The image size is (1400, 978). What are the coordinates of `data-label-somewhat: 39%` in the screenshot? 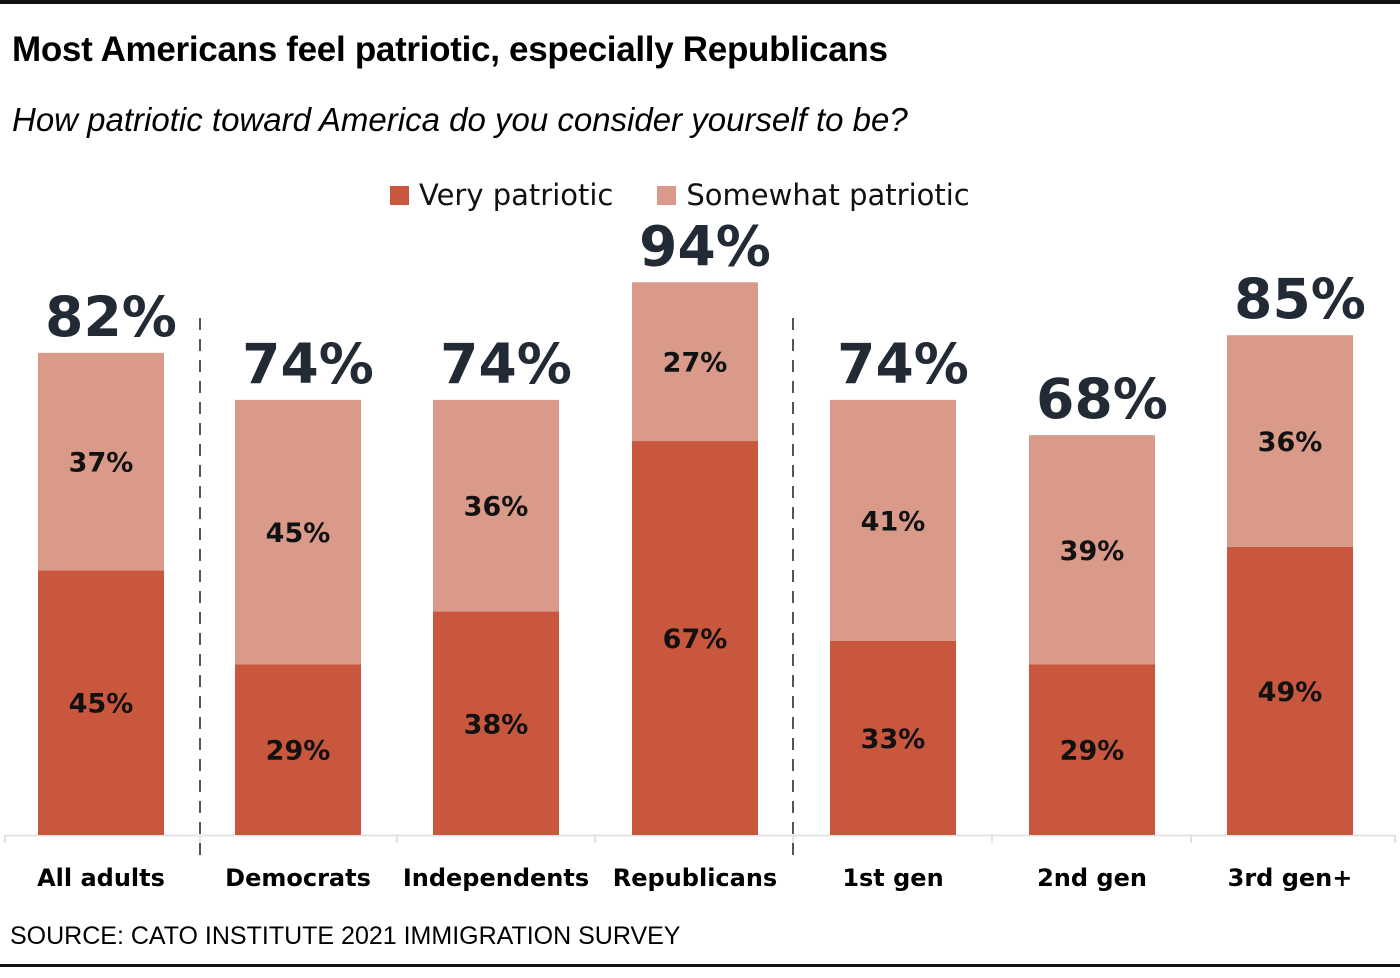 It's located at (1092, 551).